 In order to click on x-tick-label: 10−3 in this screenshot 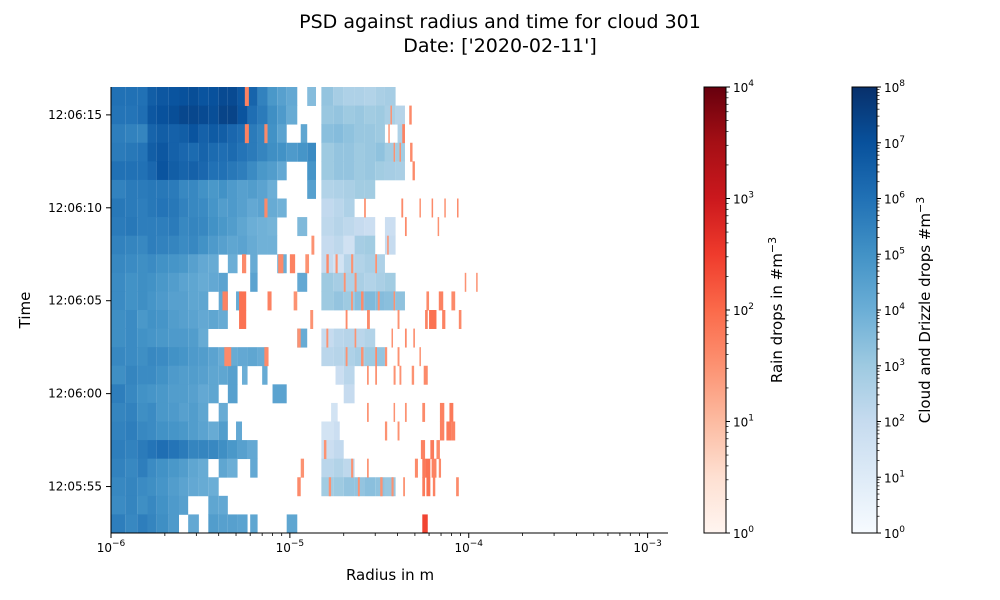, I will do `click(647, 547)`.